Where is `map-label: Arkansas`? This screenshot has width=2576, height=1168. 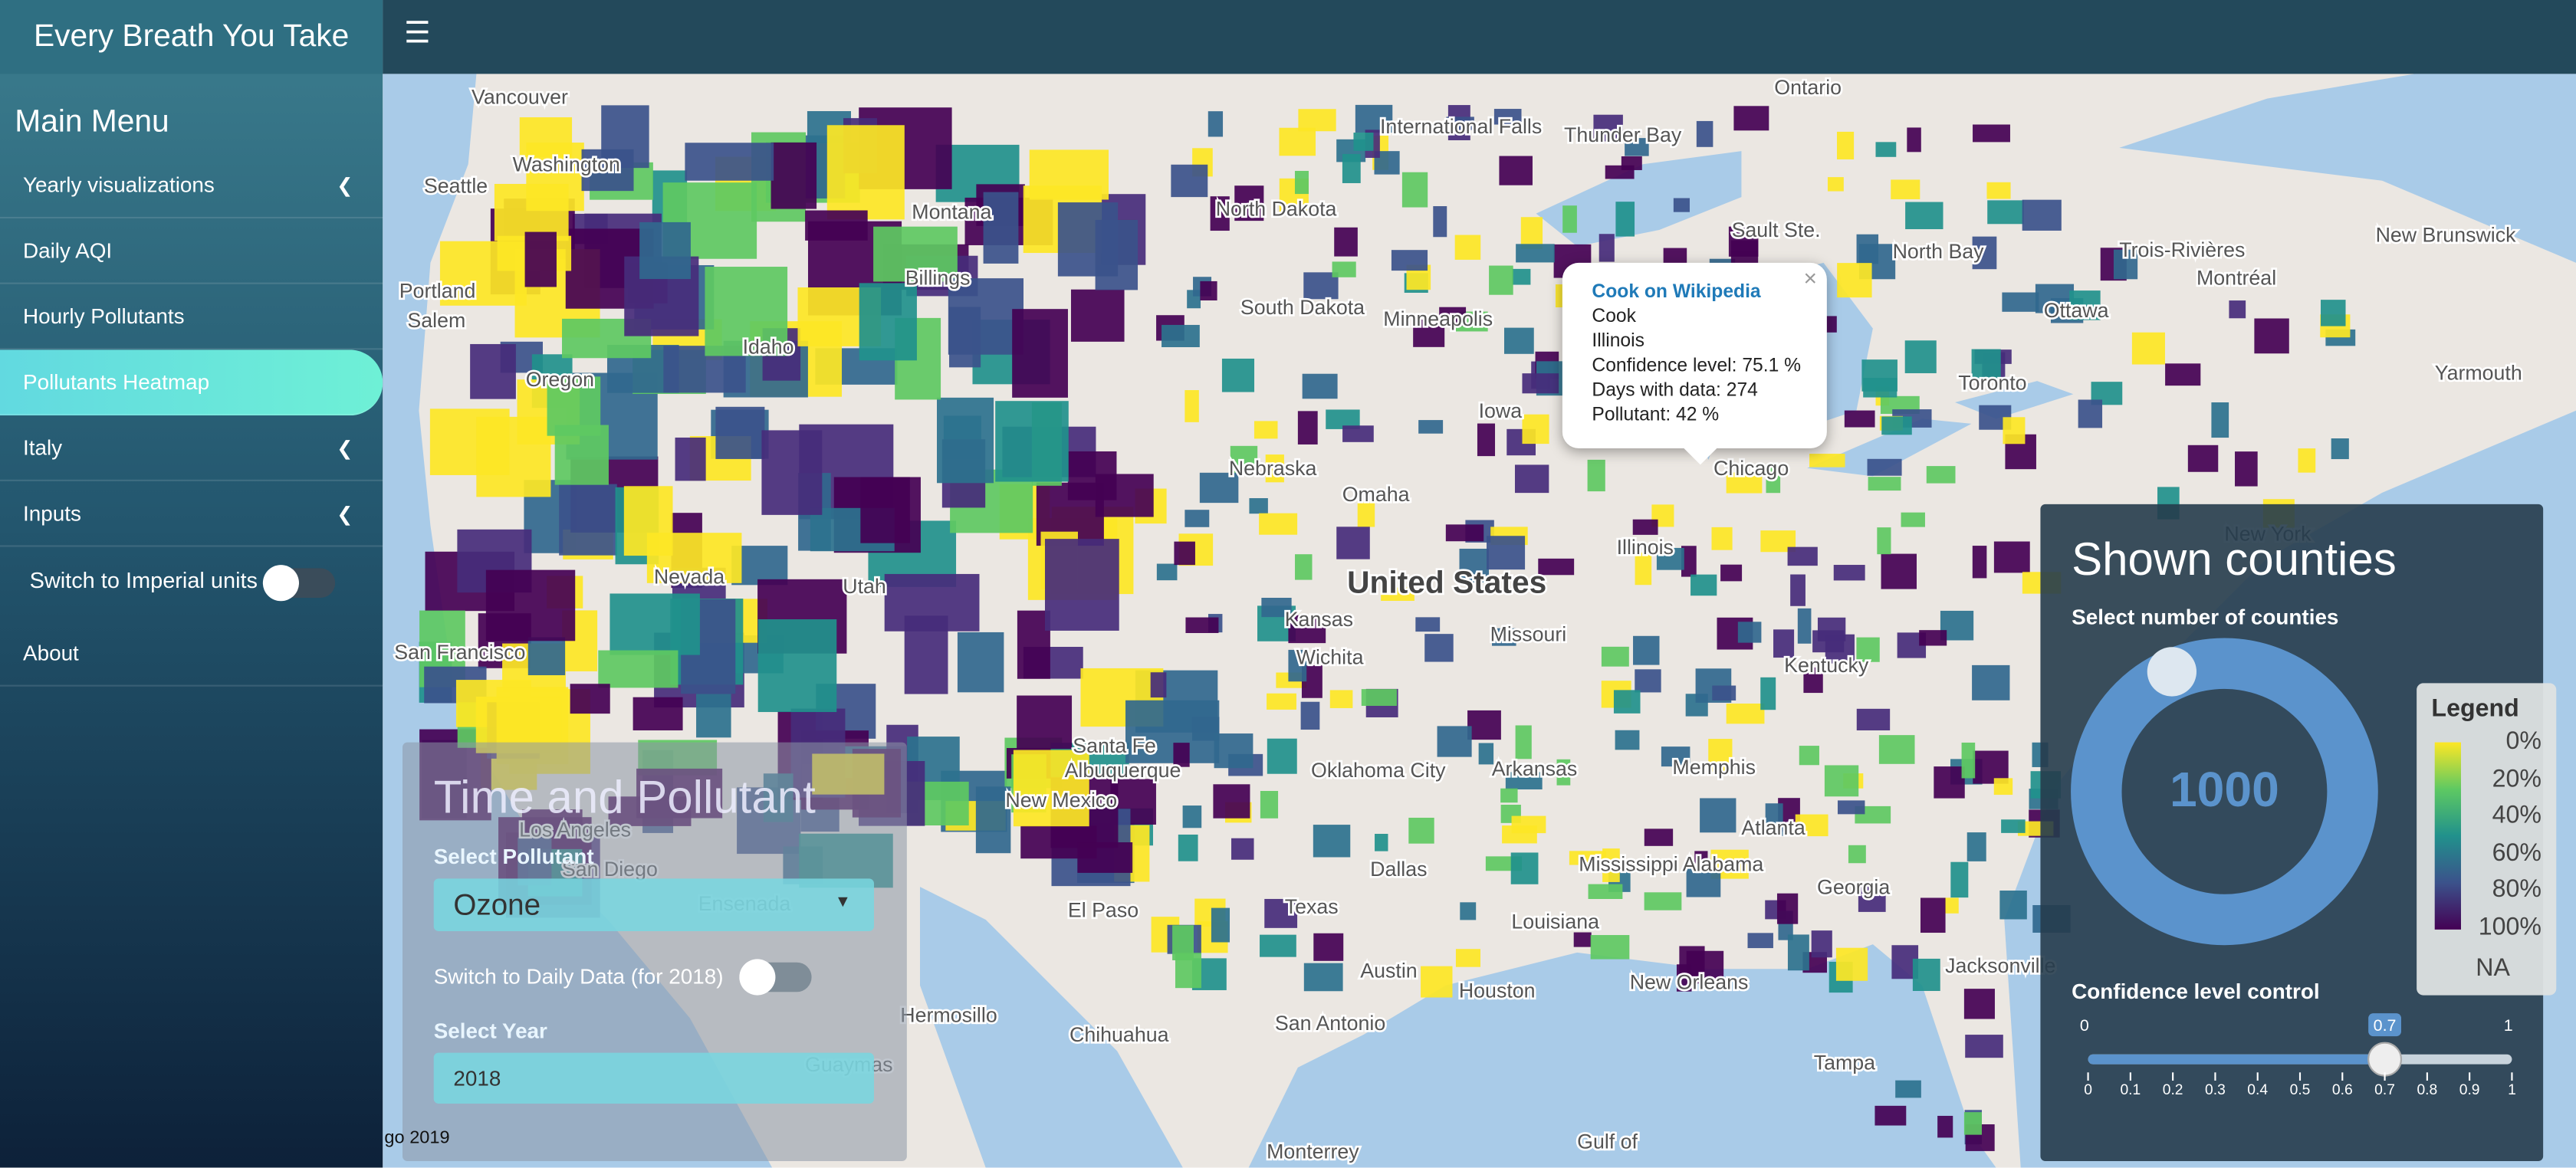 map-label: Arkansas is located at coordinates (1535, 768).